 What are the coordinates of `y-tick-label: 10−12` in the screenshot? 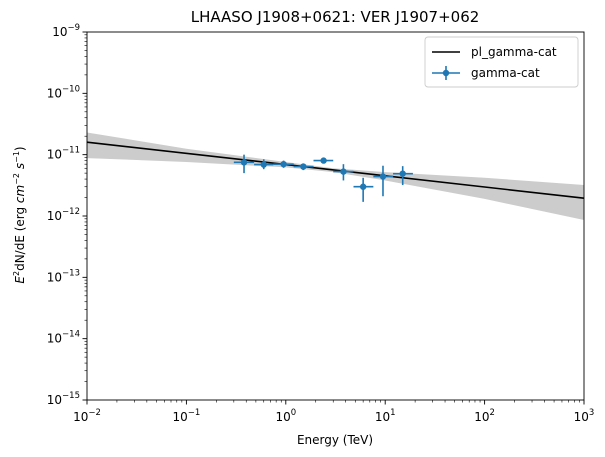 It's located at (63, 215).